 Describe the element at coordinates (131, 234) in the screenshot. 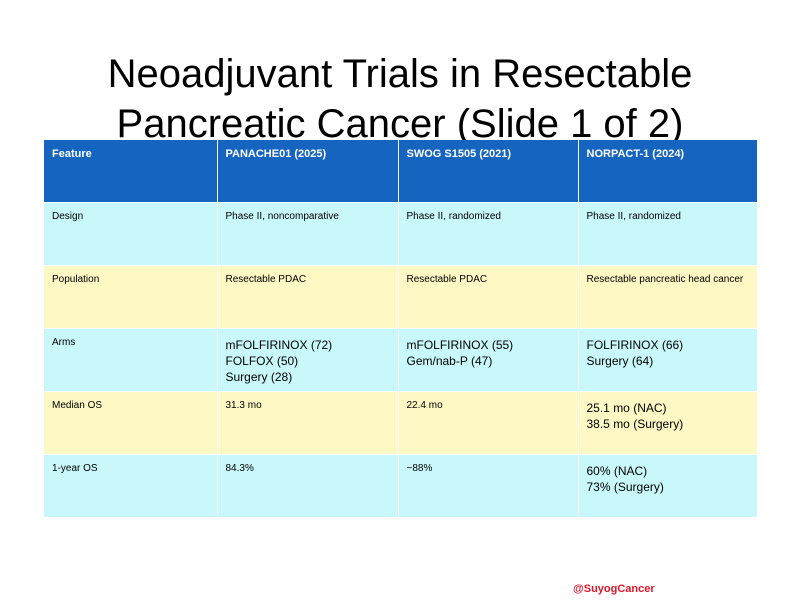

I see `row-label-design: Design` at that location.